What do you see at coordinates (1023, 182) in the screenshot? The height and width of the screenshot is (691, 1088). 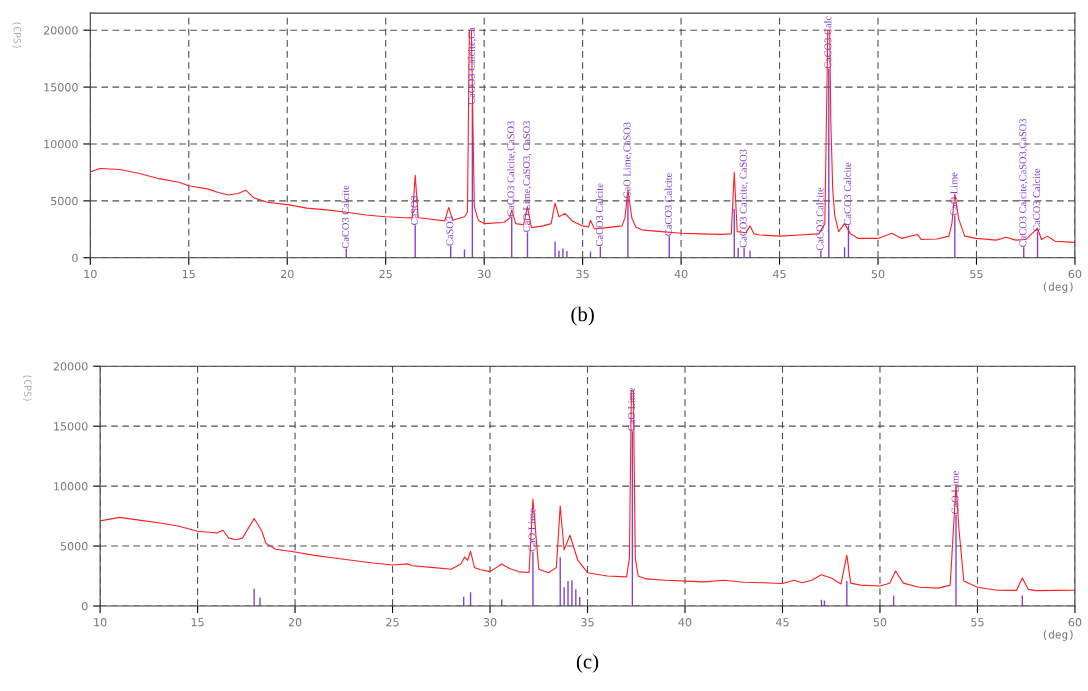 I see `annotation: CaCO3 Calcite,CaSO3,CaSO3` at bounding box center [1023, 182].